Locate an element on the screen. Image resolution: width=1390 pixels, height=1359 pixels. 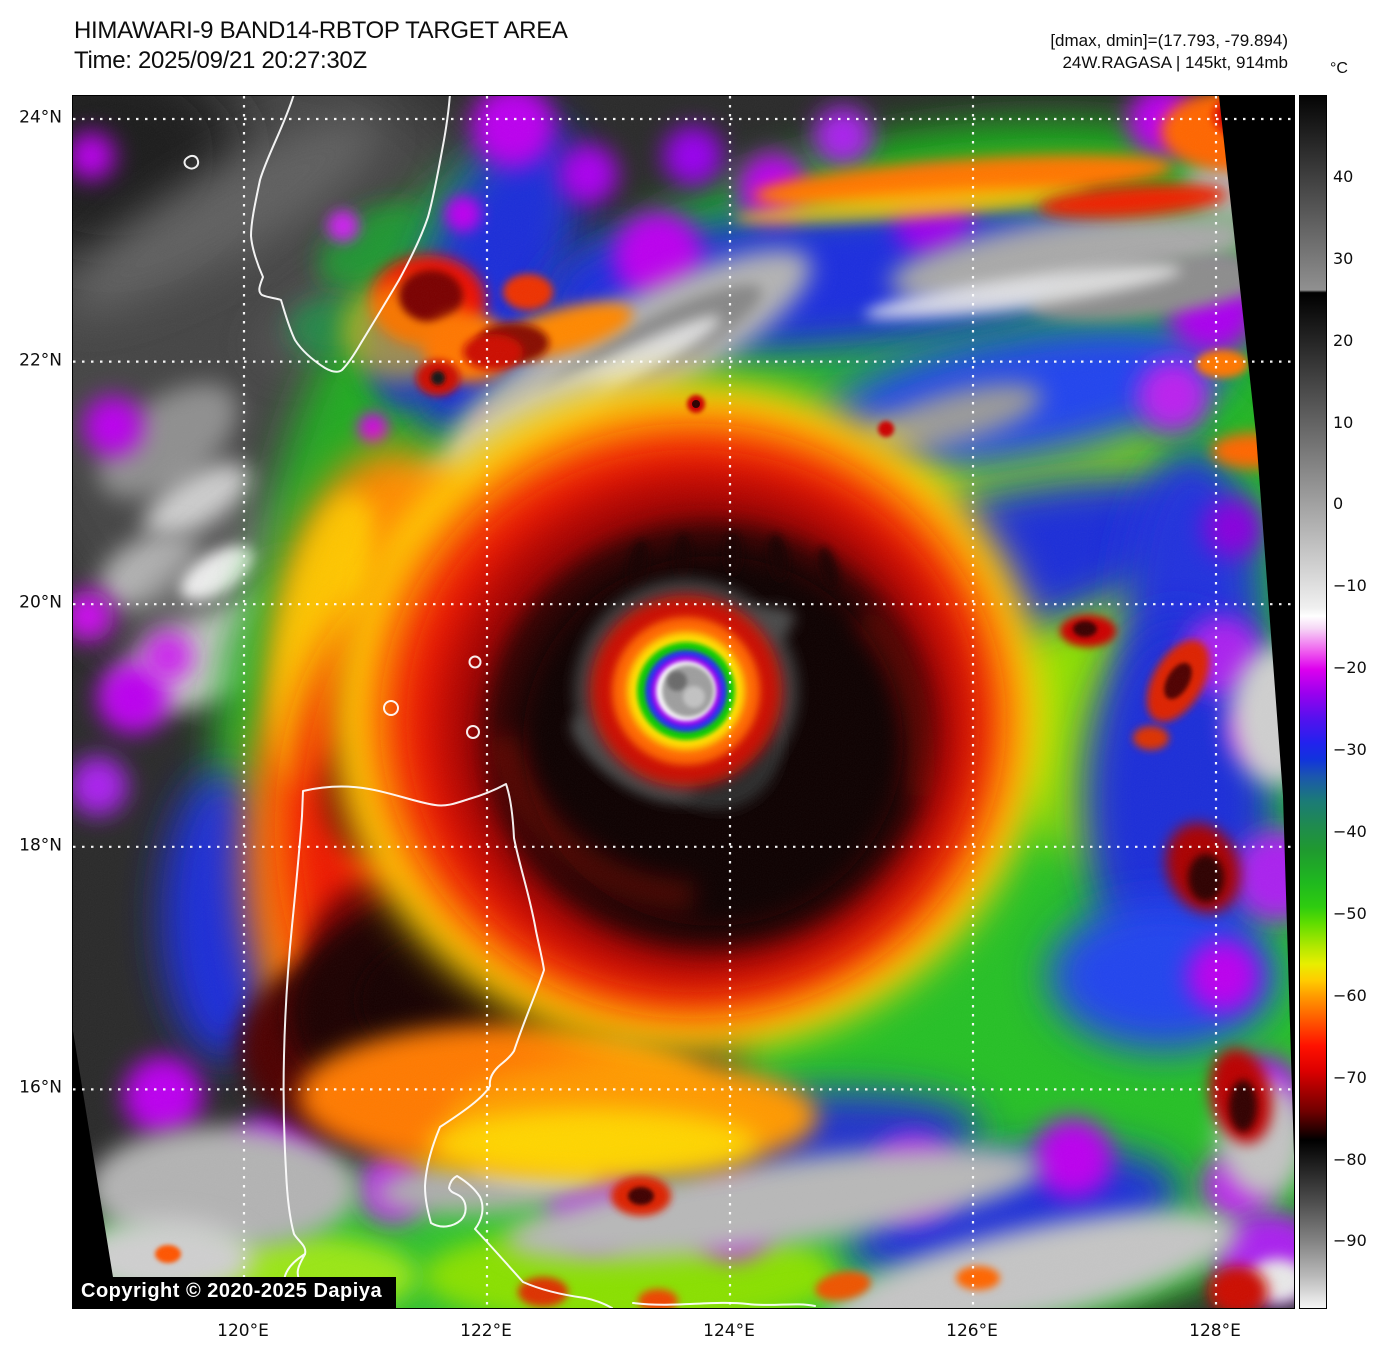
lon-tick-label: 120°E is located at coordinates (243, 1331).